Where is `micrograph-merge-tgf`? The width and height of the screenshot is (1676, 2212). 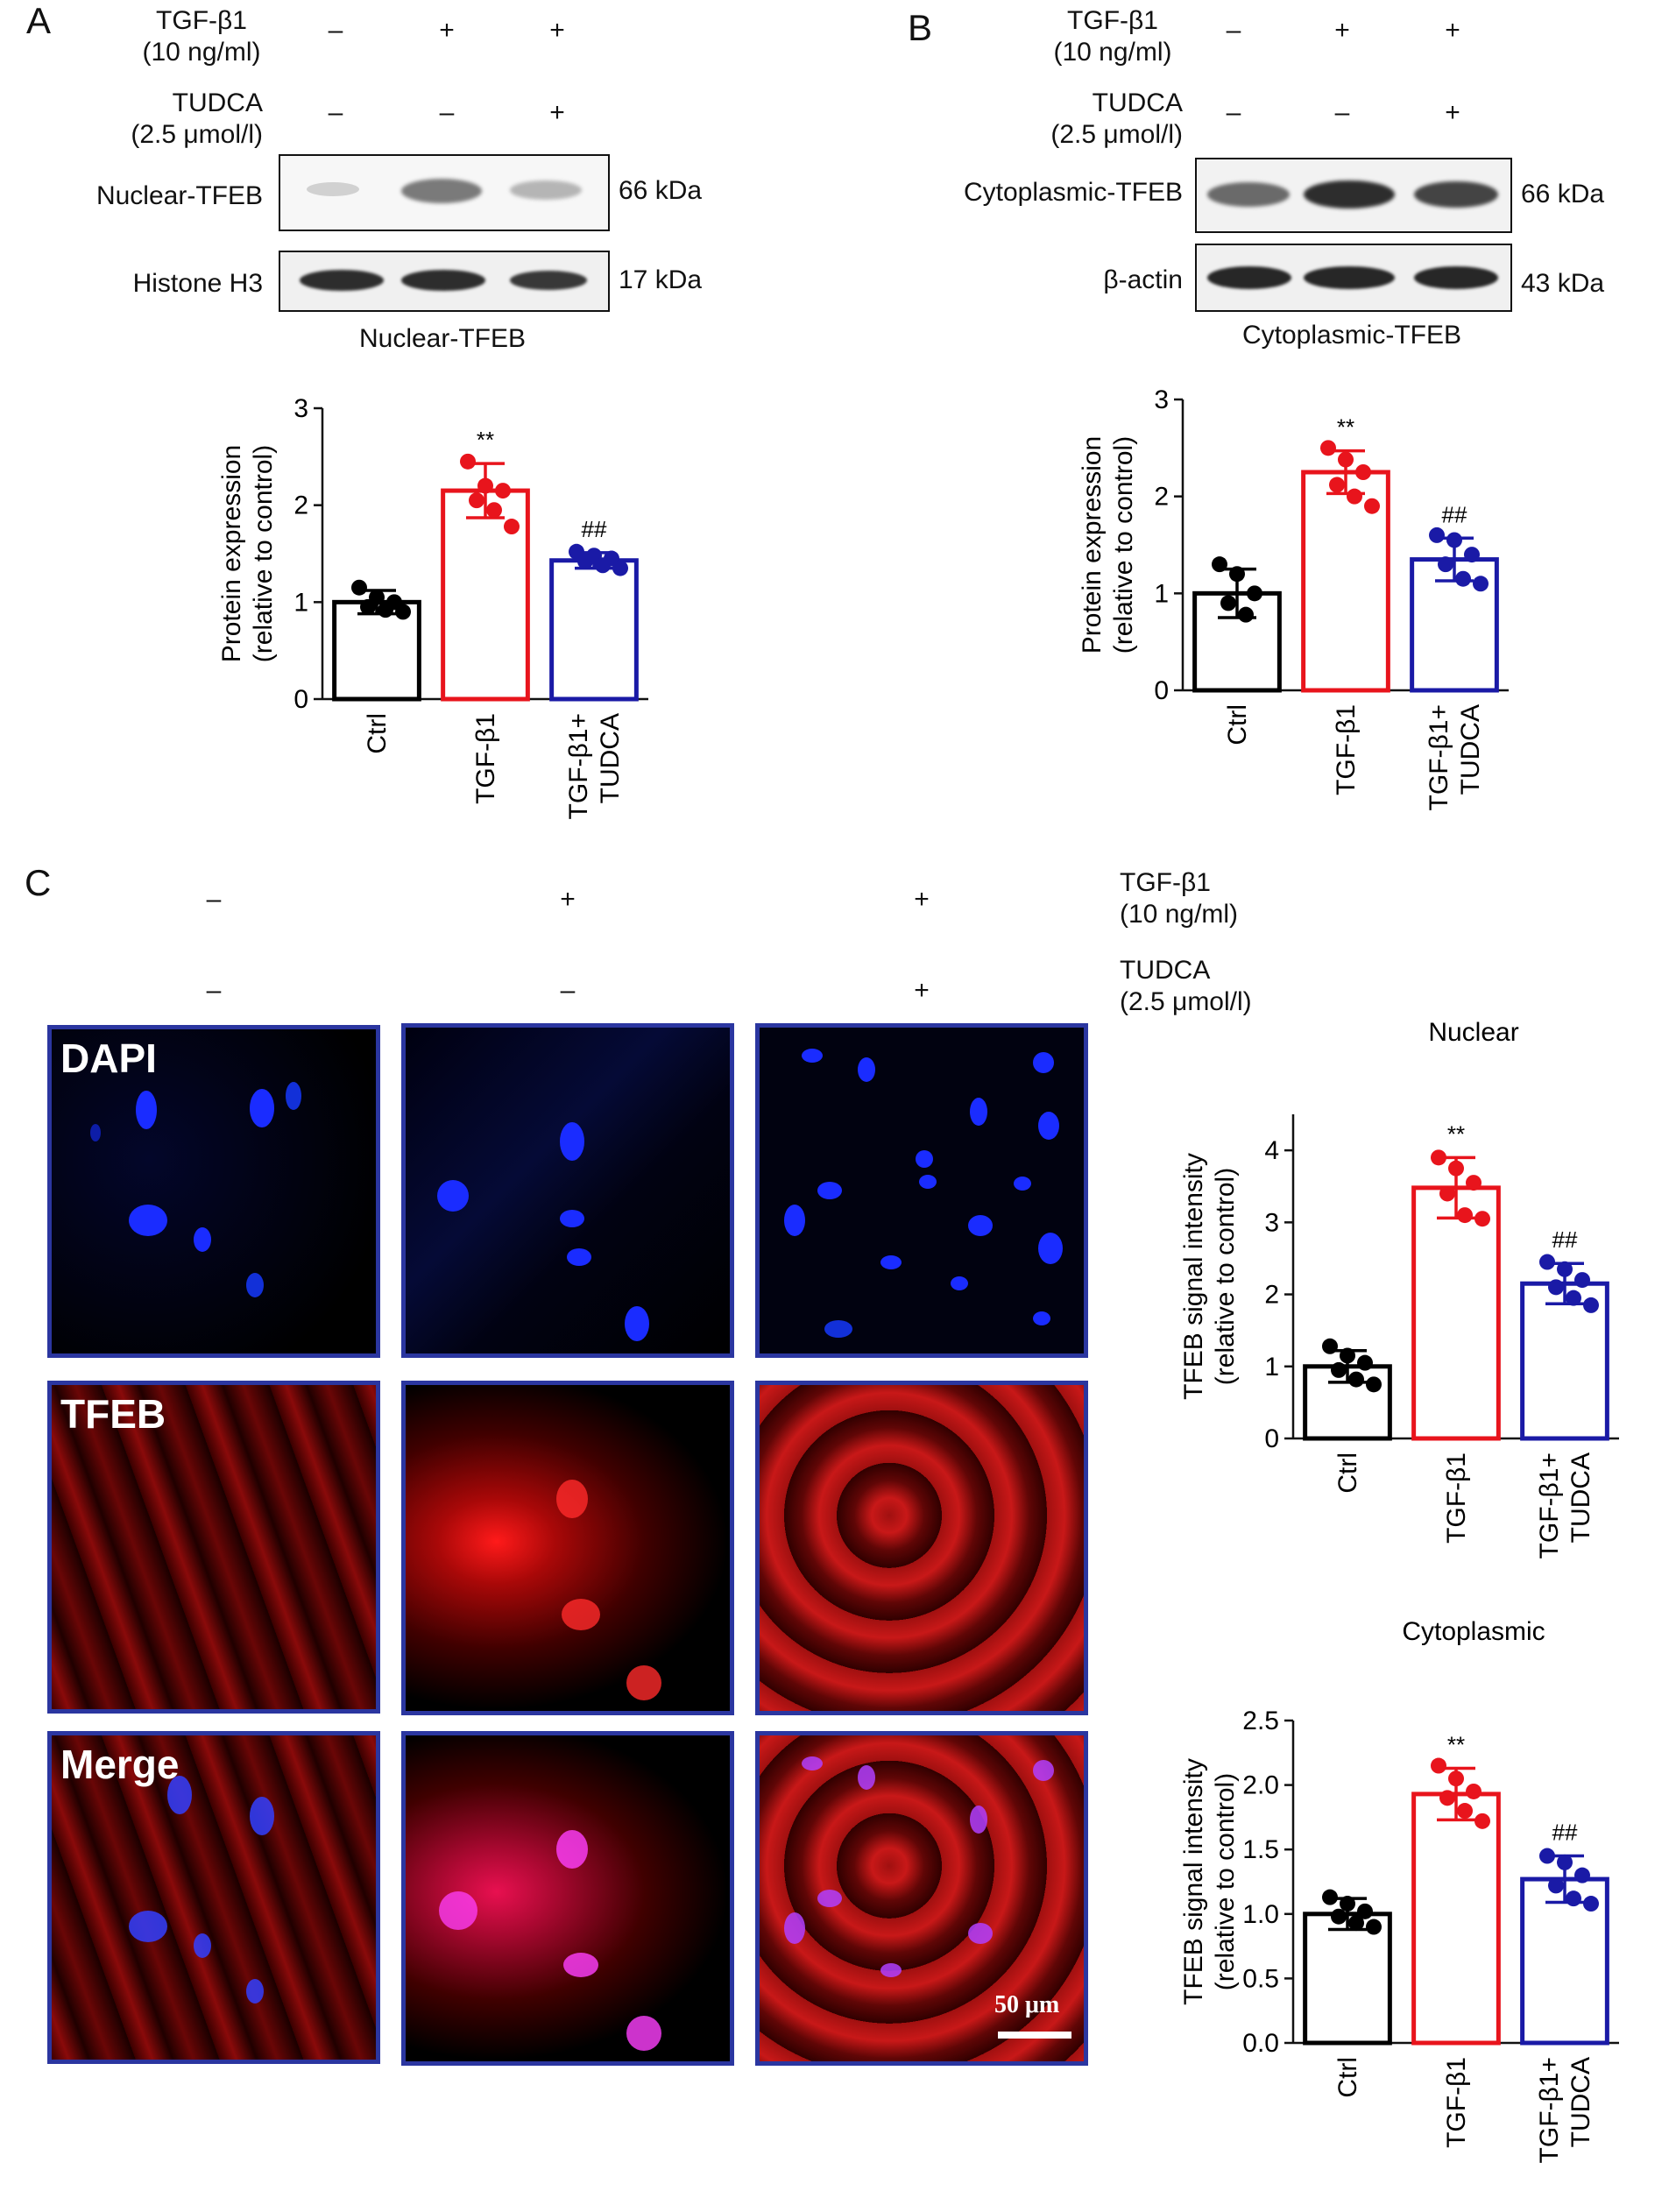
micrograph-merge-tgf is located at coordinates (567, 1898).